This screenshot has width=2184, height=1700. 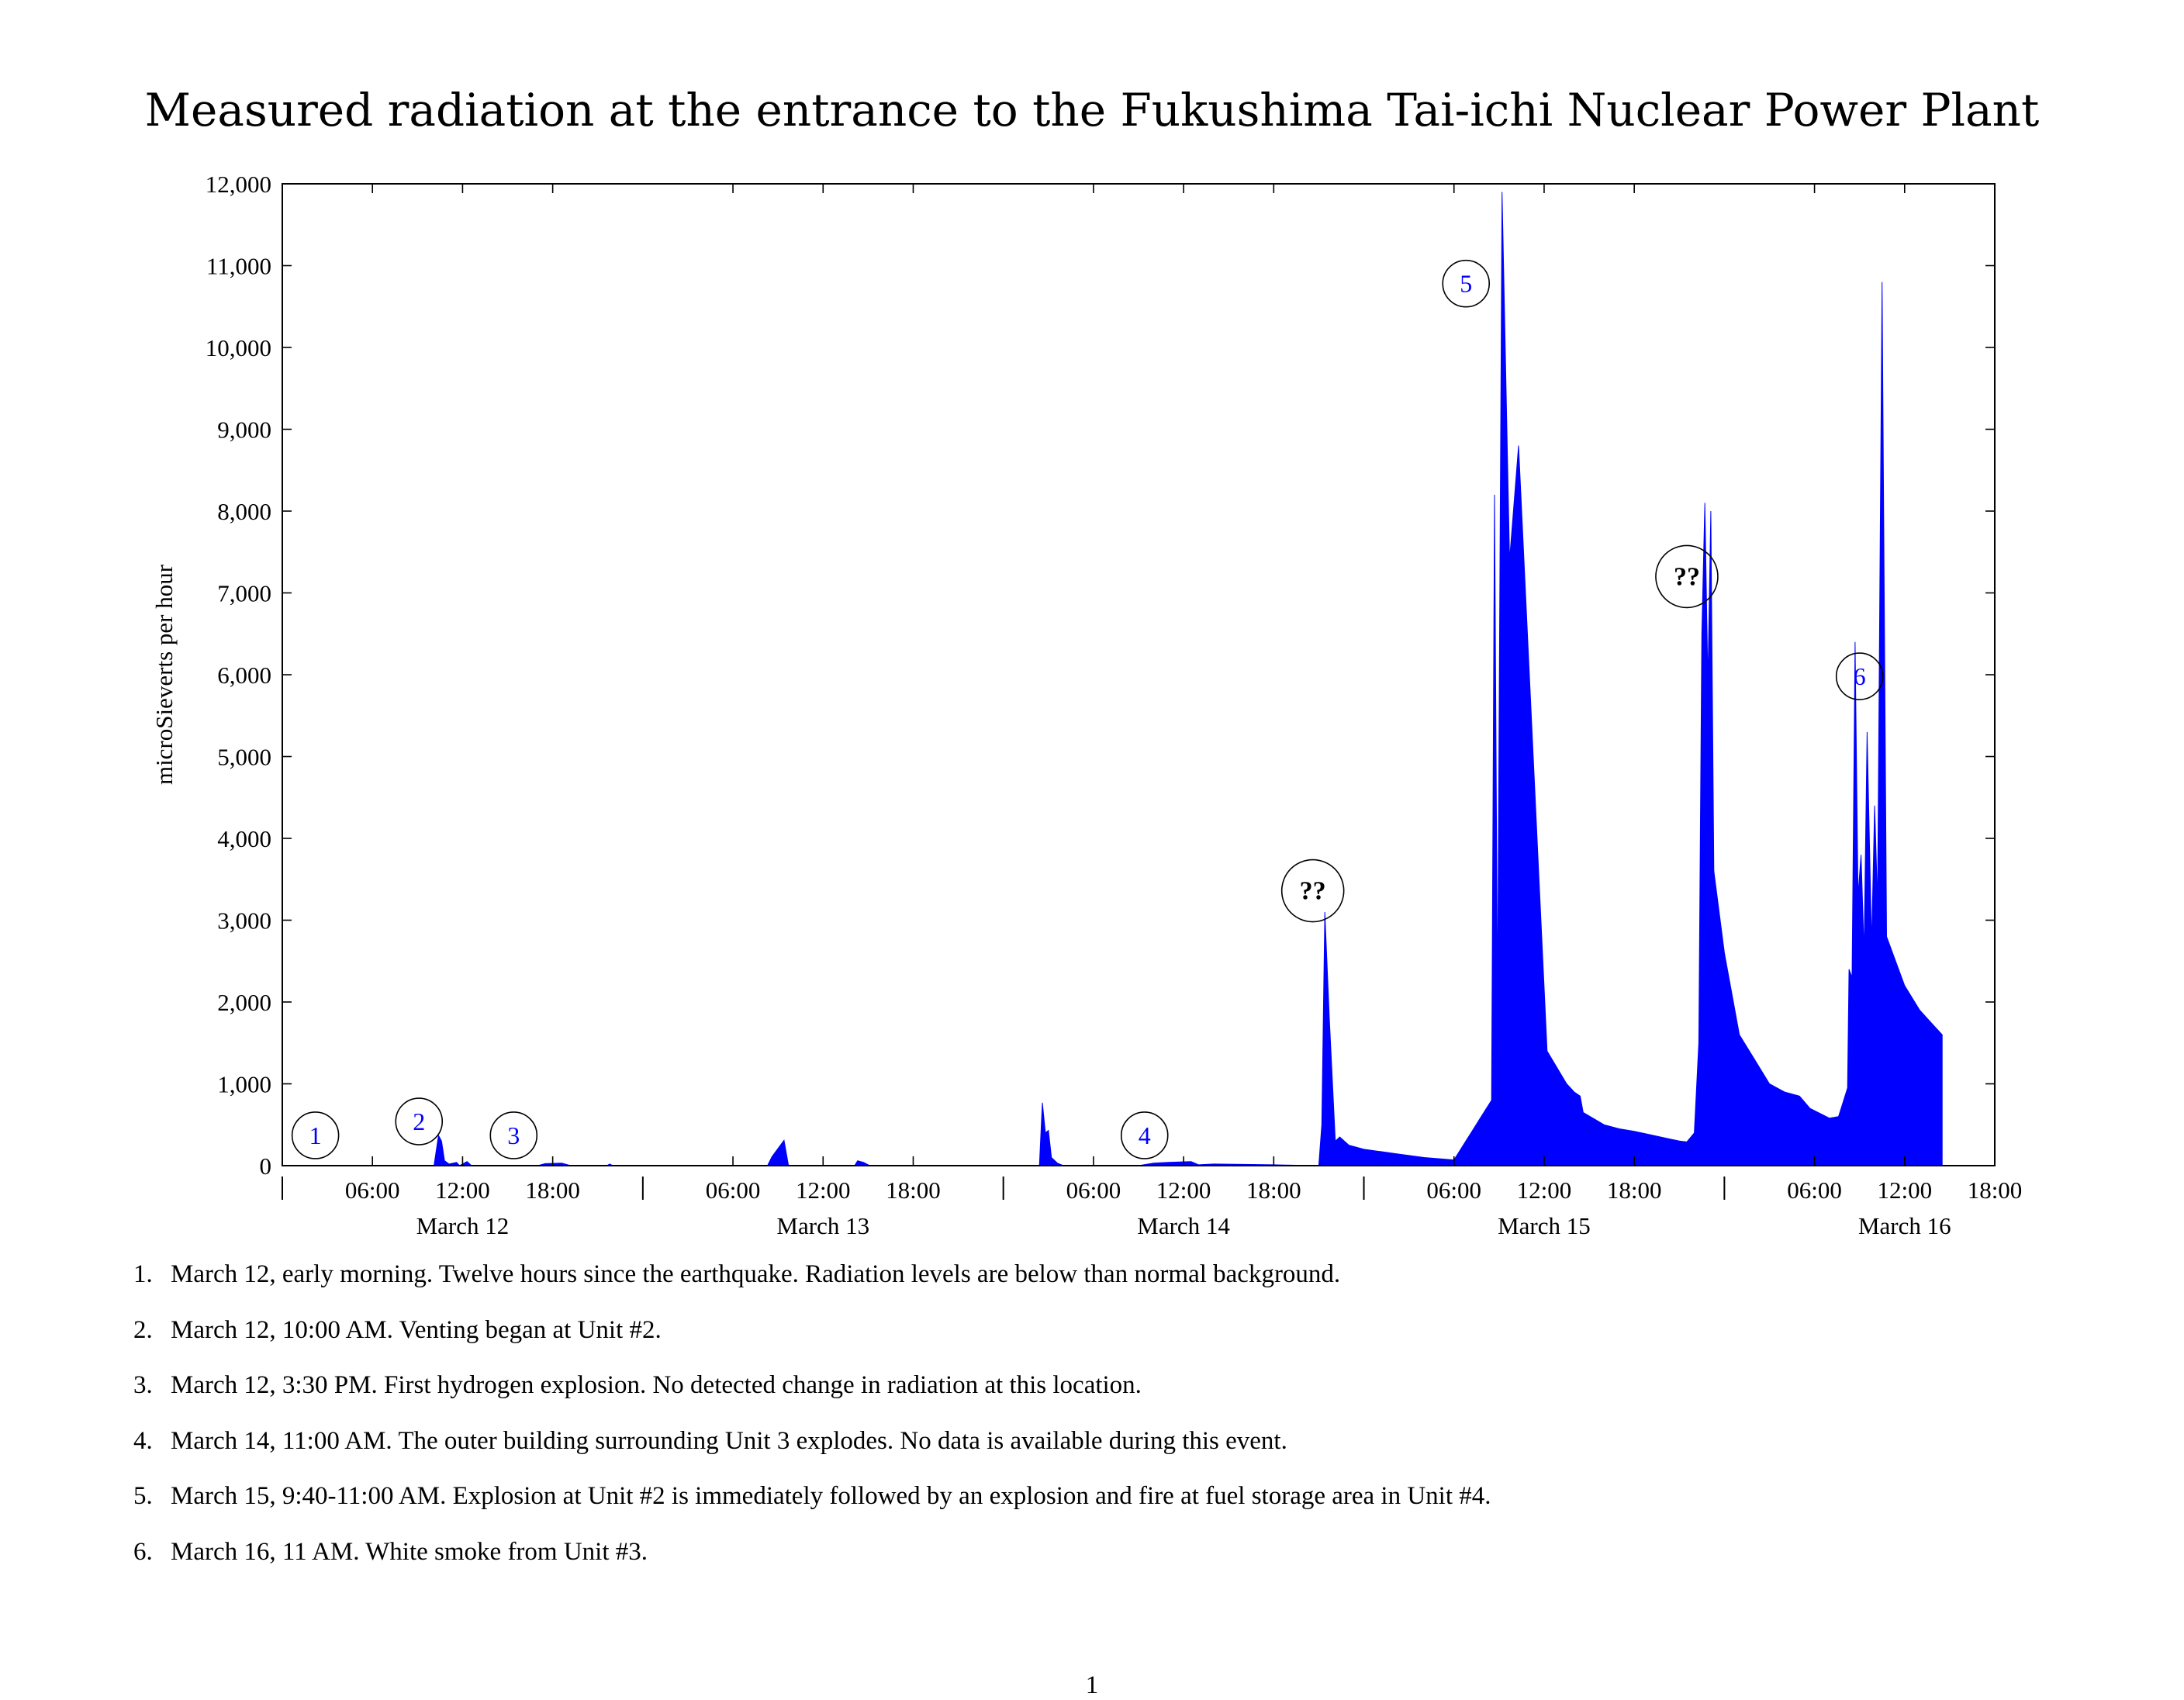 I want to click on annotation-label: 6, so click(x=1860, y=676).